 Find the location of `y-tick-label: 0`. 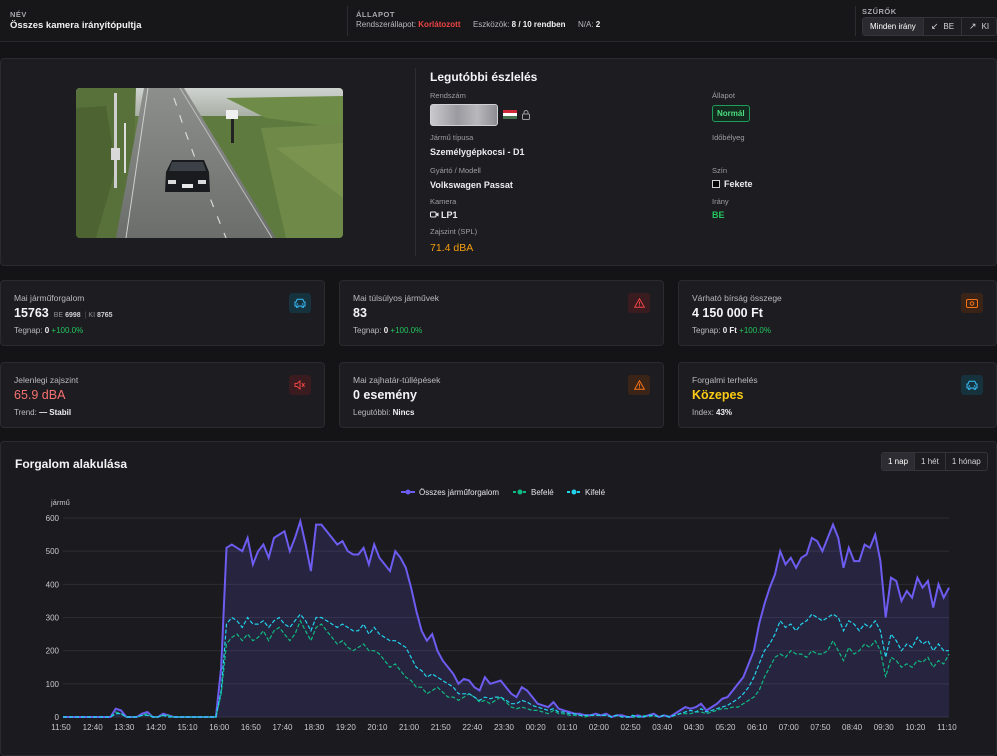

y-tick-label: 0 is located at coordinates (57, 717).